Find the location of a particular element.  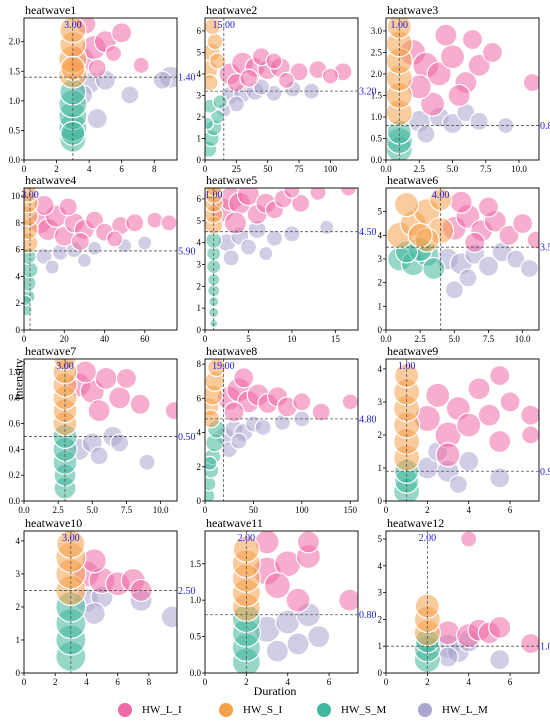

legend-label: HW_S_I is located at coordinates (263, 710).